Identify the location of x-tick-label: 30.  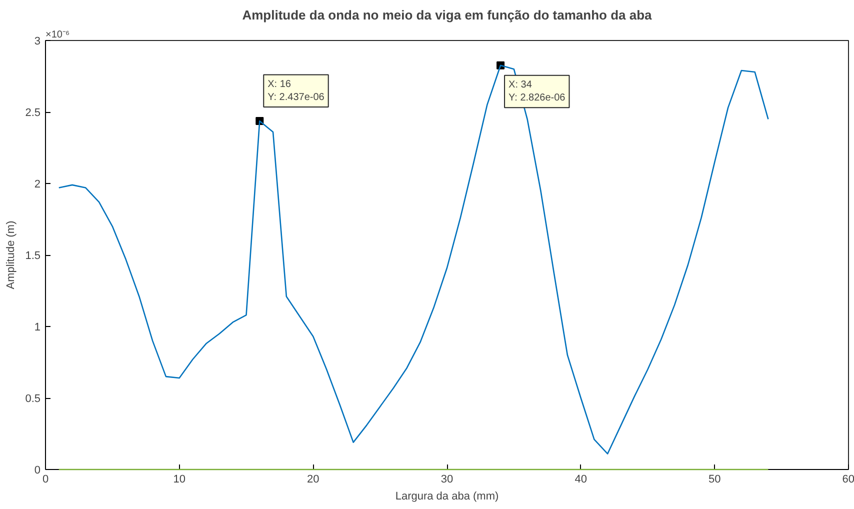
(447, 480).